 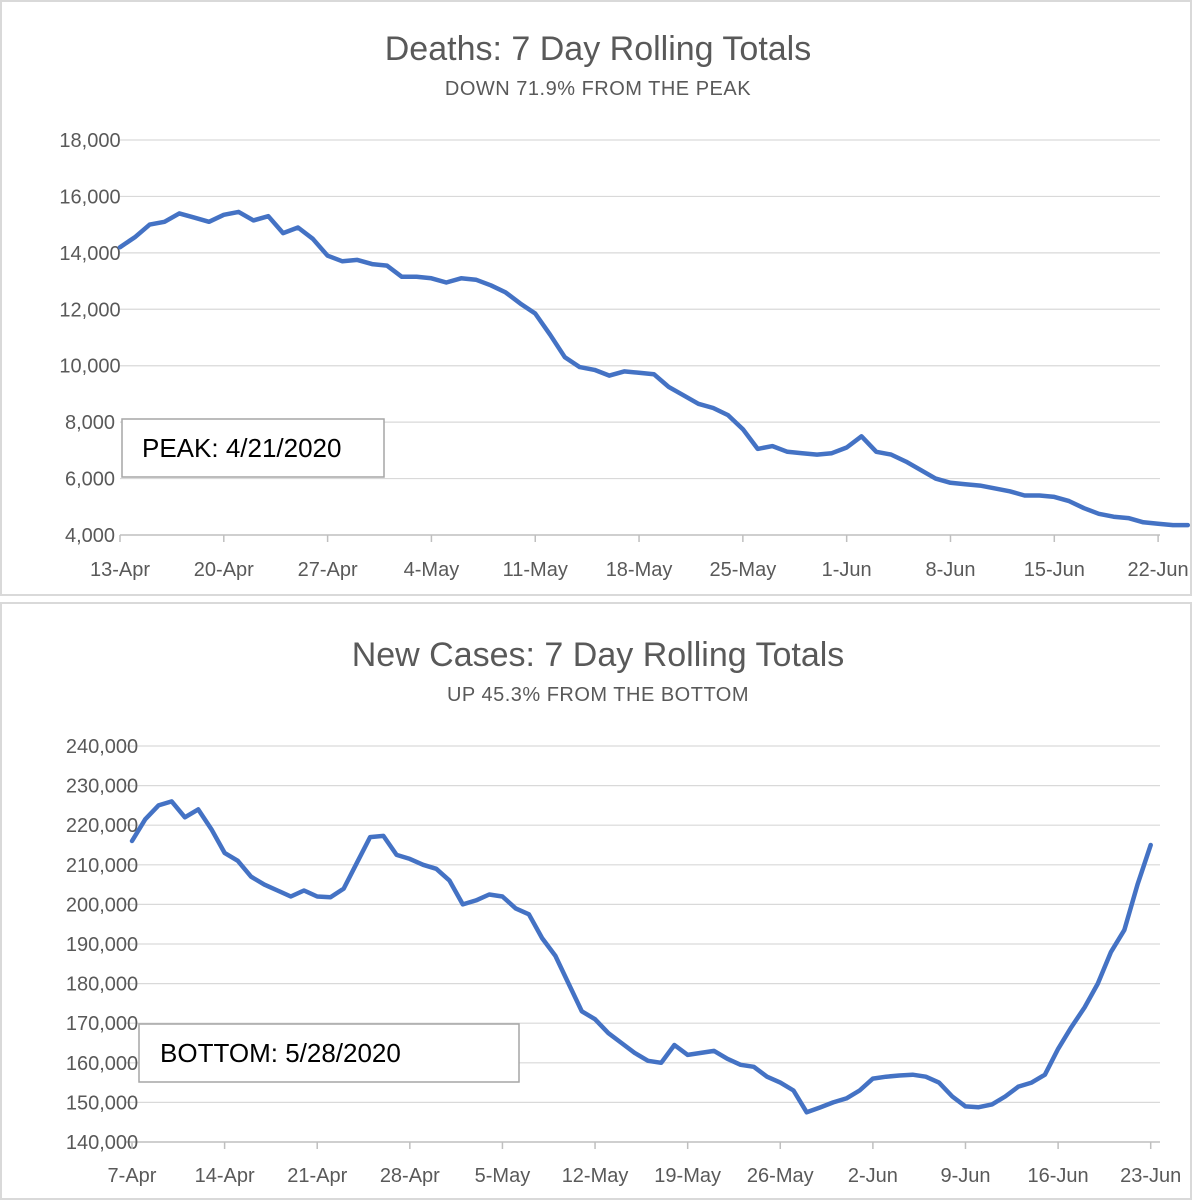 What do you see at coordinates (102, 1064) in the screenshot?
I see `y-tick-label: 160,000` at bounding box center [102, 1064].